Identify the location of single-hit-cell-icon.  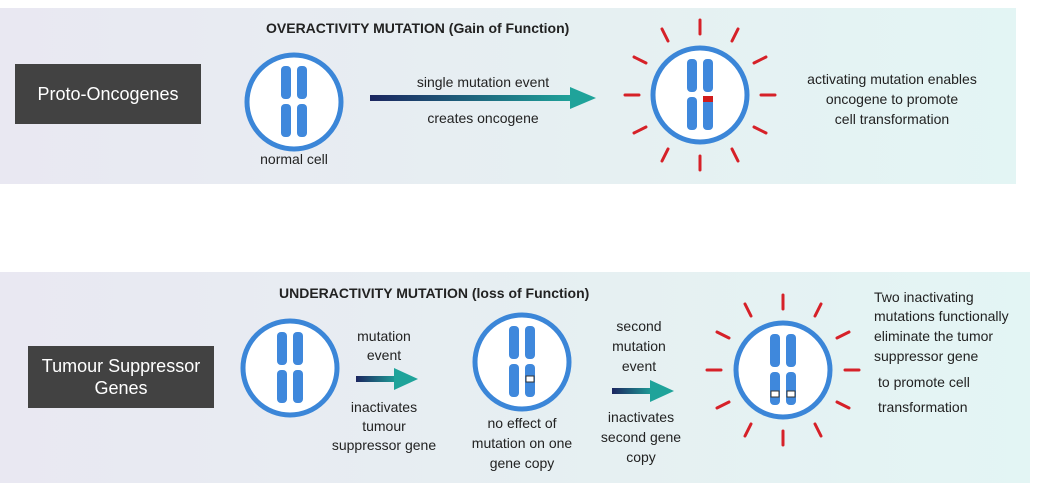
(522, 362).